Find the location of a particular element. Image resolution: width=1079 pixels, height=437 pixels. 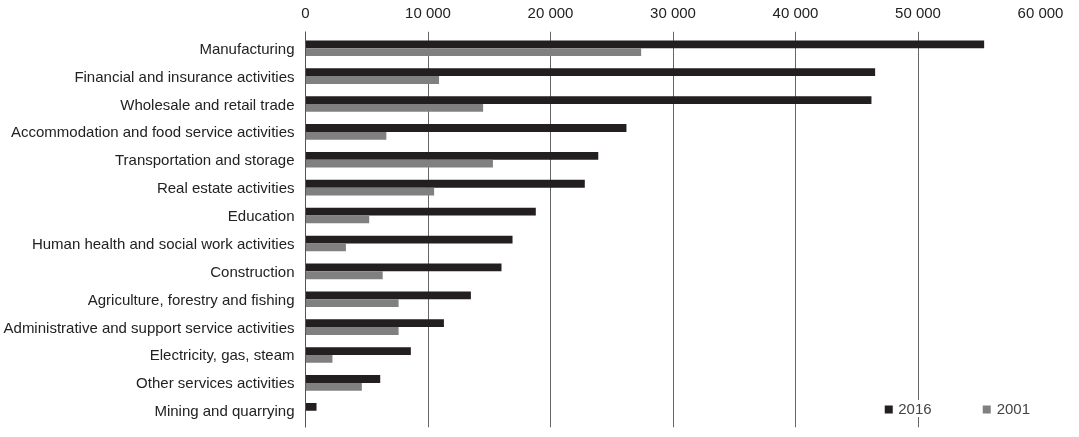

x-tick-label: 60 000 is located at coordinates (1040, 12).